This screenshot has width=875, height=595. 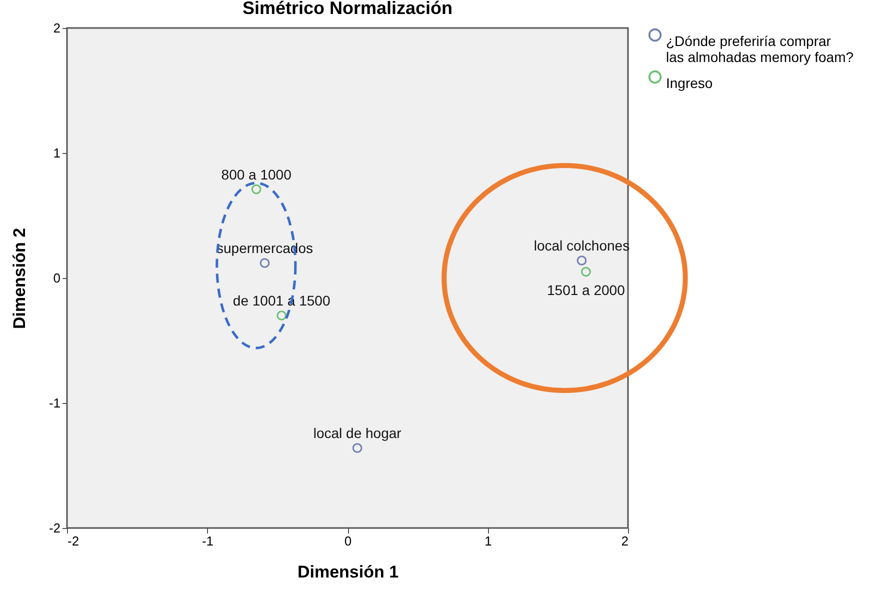 What do you see at coordinates (208, 541) in the screenshot?
I see `x-tick-label: -1` at bounding box center [208, 541].